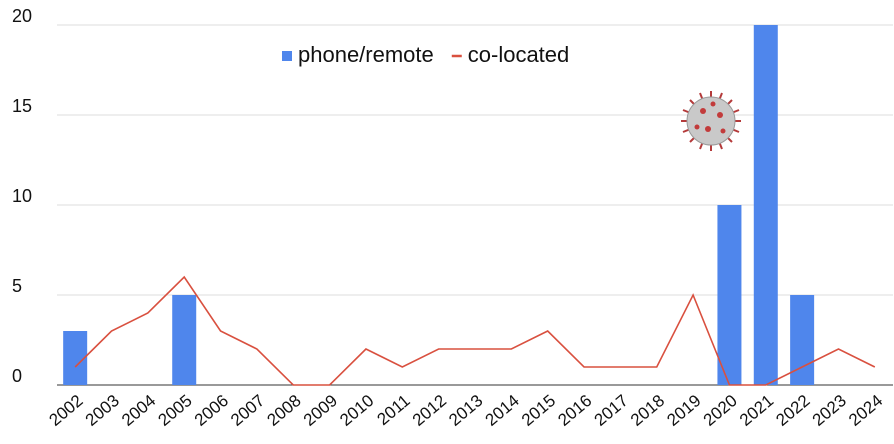  Describe the element at coordinates (829, 410) in the screenshot. I see `x-tick-label: 2023` at that location.